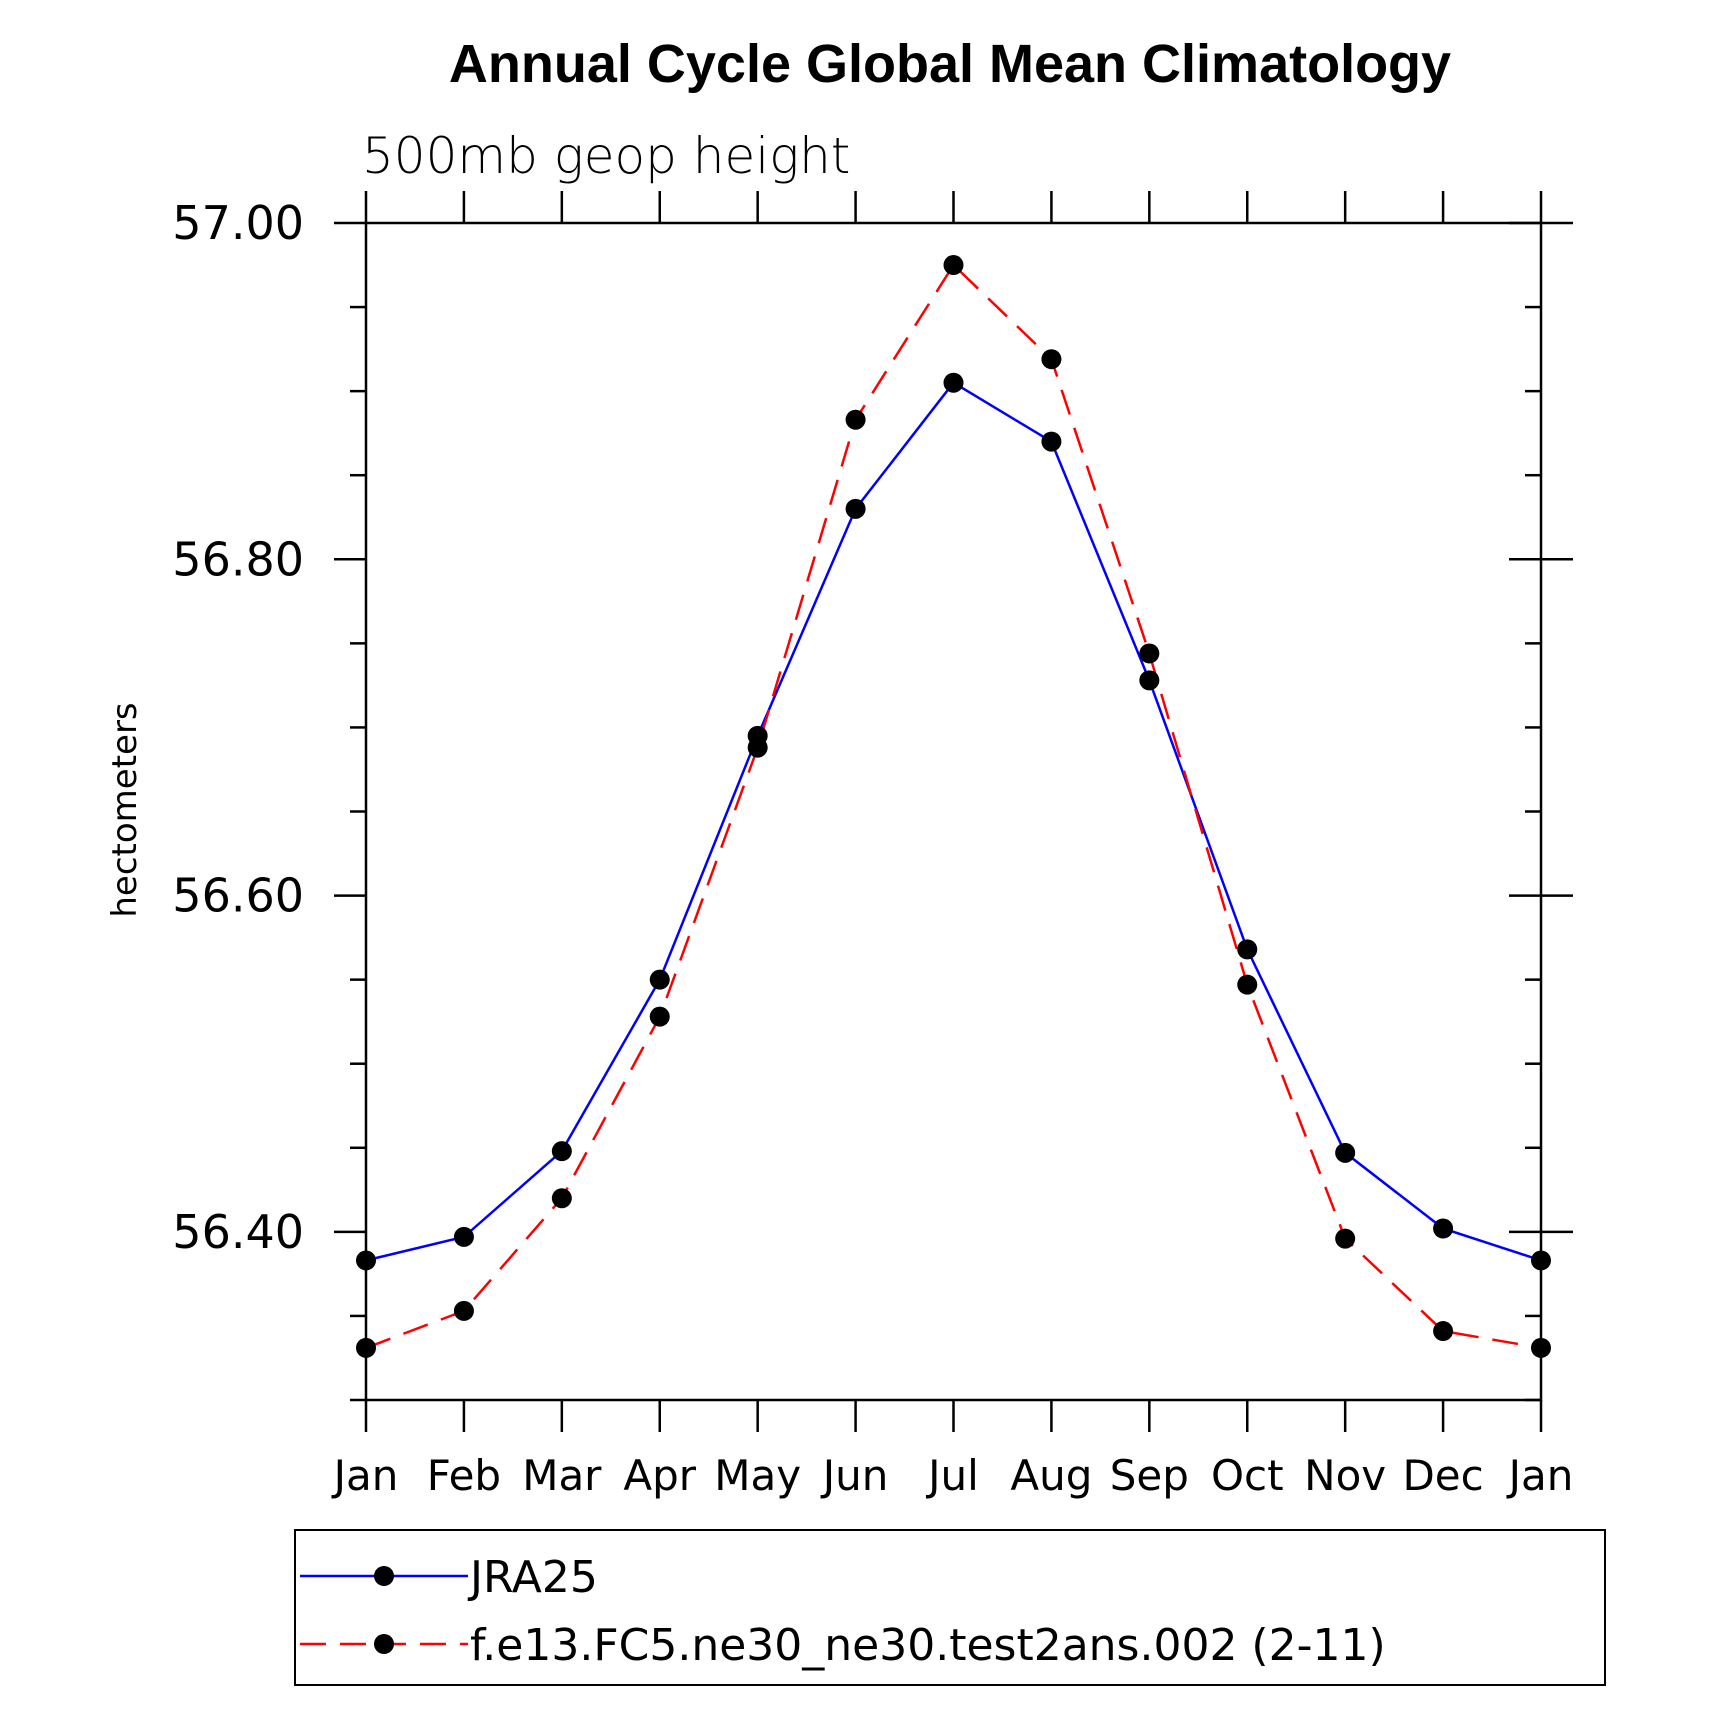 Image resolution: width=1710 pixels, height=1725 pixels. I want to click on x-tick-label: Jun, so click(854, 1475).